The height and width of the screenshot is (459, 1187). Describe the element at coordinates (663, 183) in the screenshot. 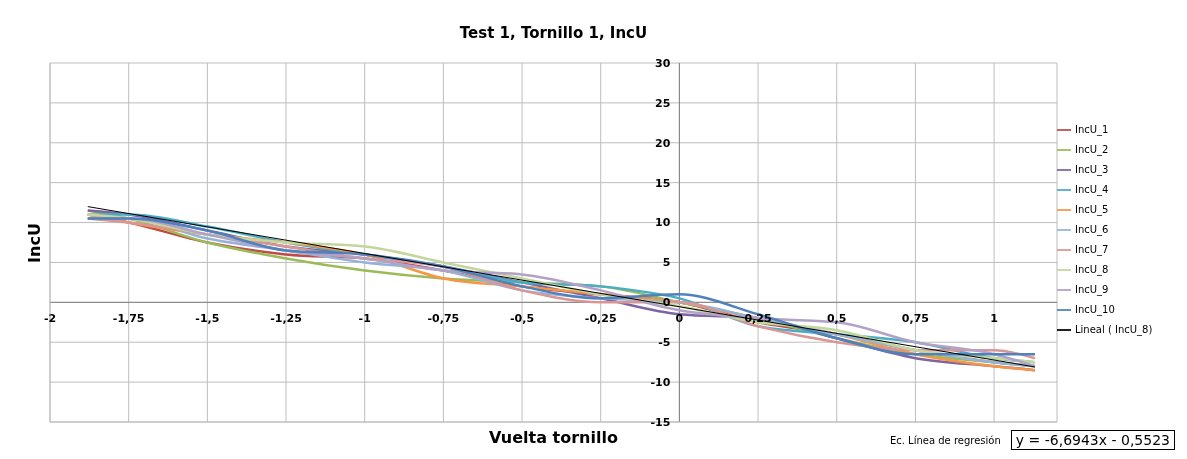

I see `y-tick-label: 15` at that location.